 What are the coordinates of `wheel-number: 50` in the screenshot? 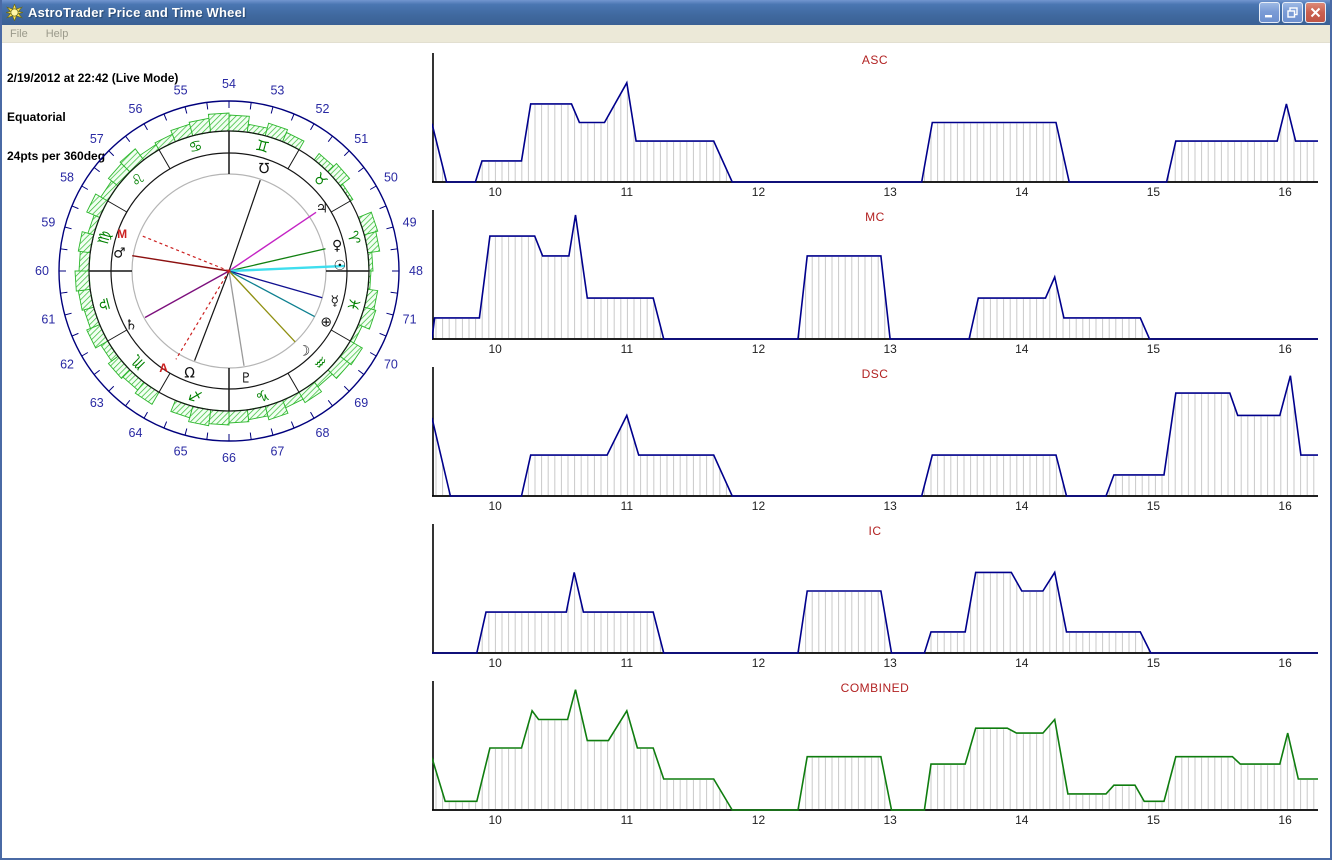 It's located at (391, 178).